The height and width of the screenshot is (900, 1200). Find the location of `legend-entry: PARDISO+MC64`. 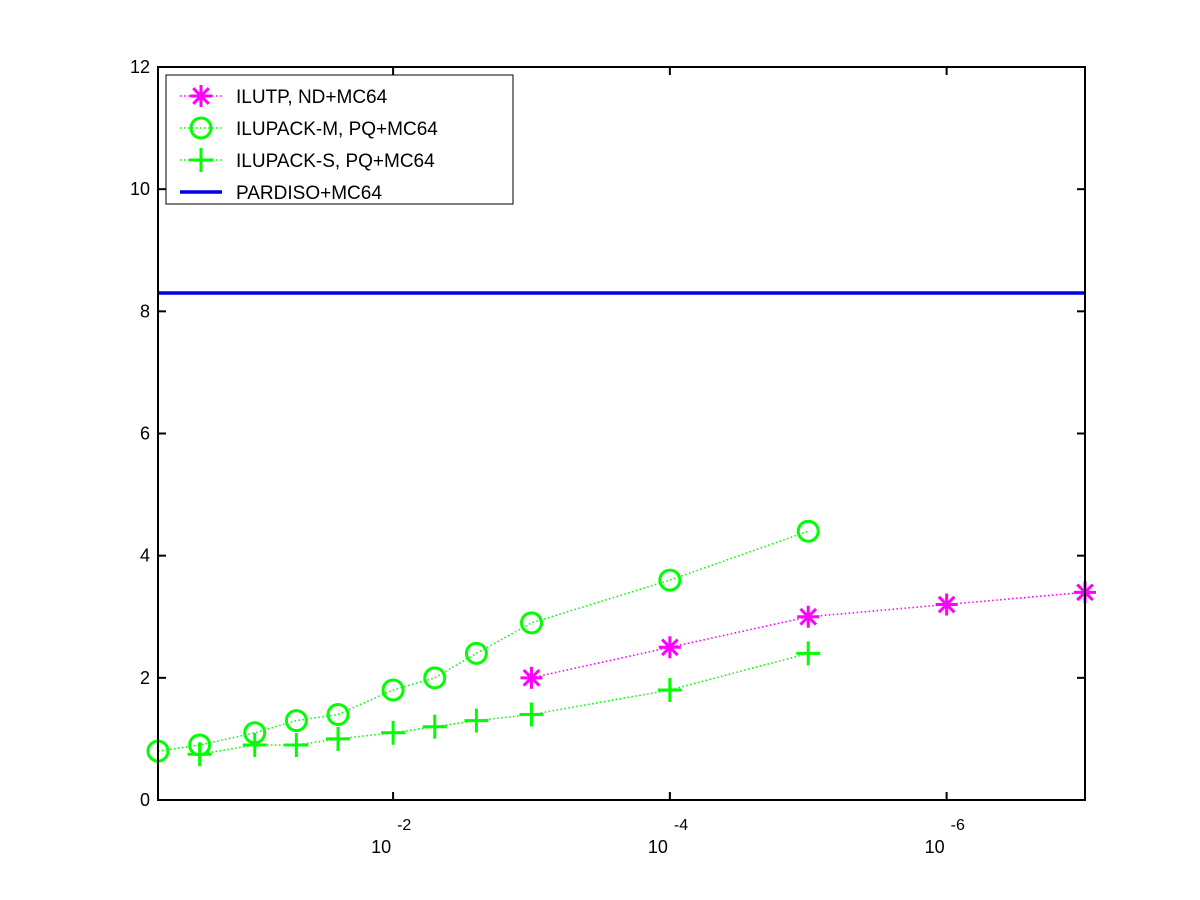

legend-entry: PARDISO+MC64 is located at coordinates (281, 193).